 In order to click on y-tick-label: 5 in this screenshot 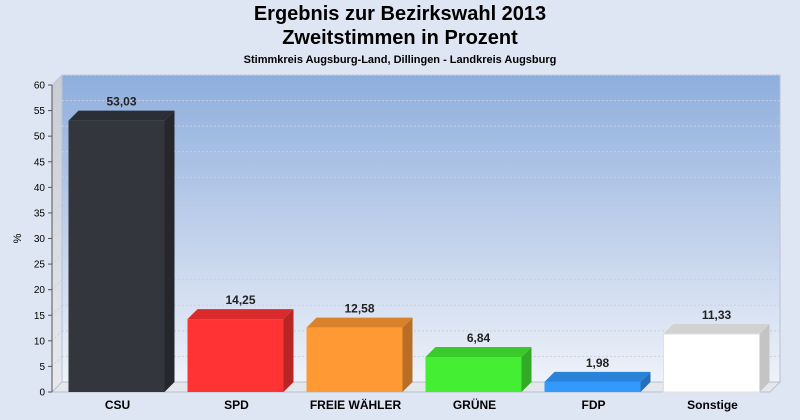, I will do `click(42, 367)`.